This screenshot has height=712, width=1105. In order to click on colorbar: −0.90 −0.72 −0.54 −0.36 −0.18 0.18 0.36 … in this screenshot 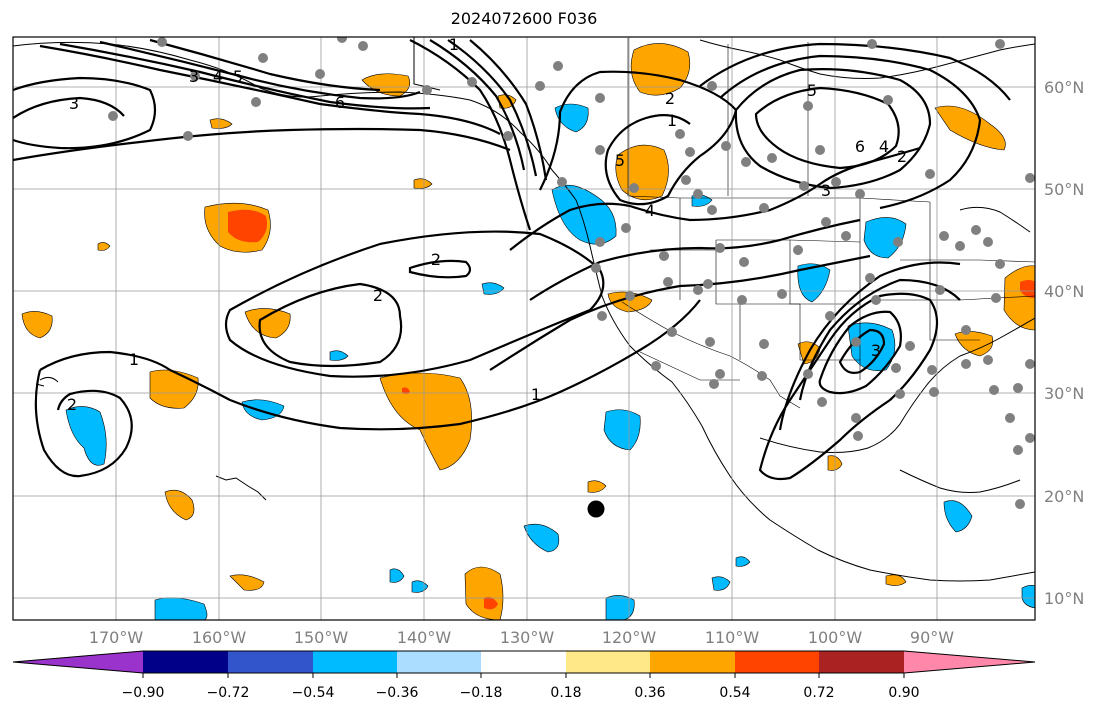, I will do `click(524, 675)`.